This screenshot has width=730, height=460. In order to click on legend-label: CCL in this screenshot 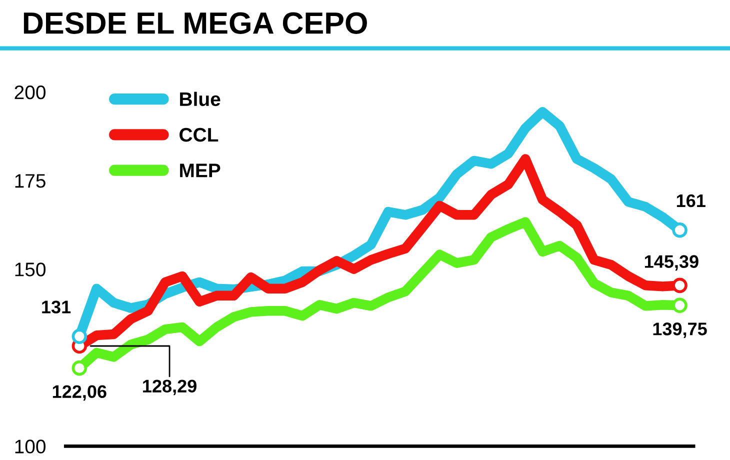, I will do `click(199, 135)`.